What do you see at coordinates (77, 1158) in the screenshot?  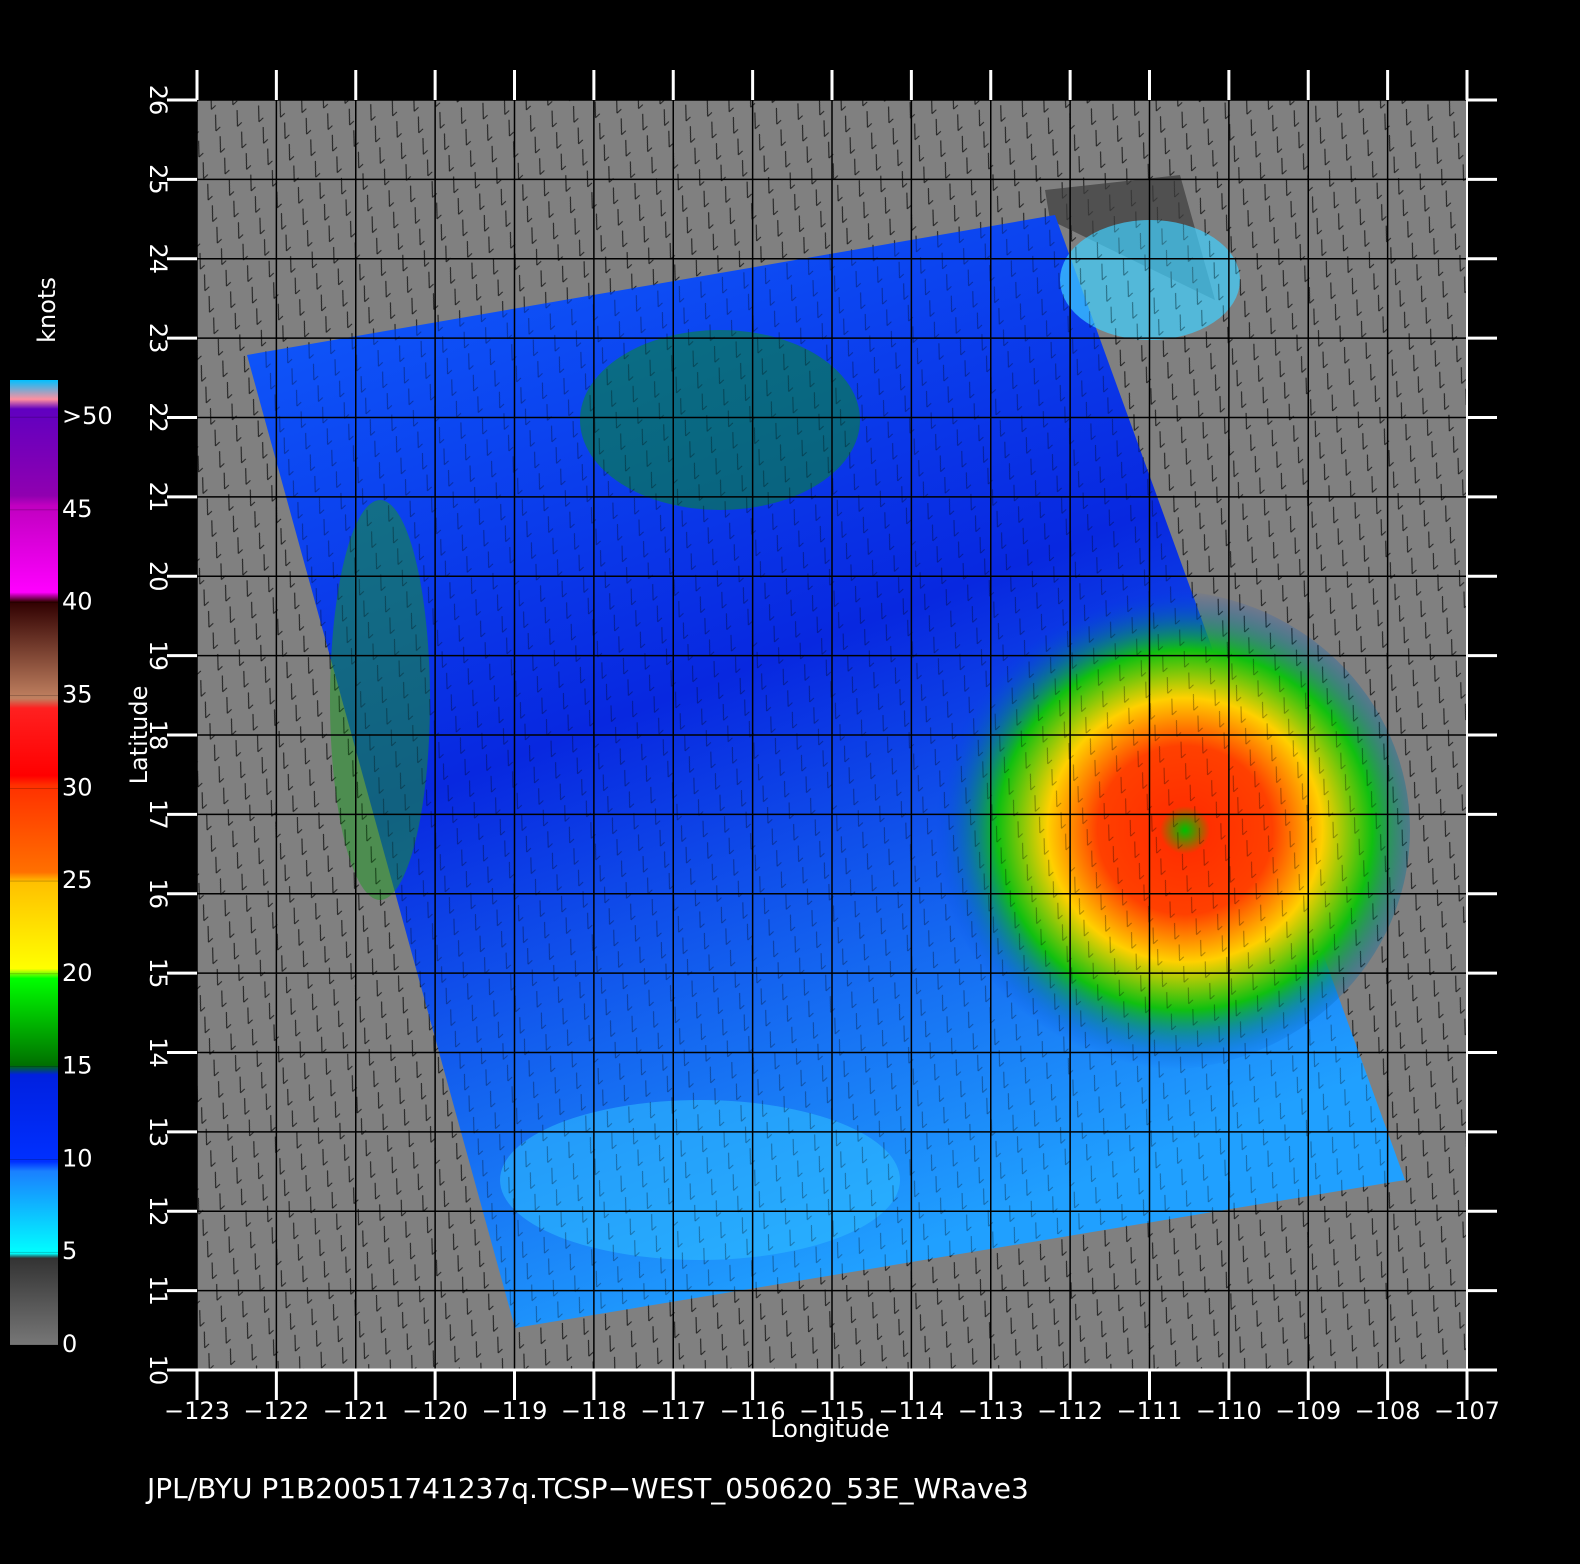 I see `colorbar-tick-label: 10` at bounding box center [77, 1158].